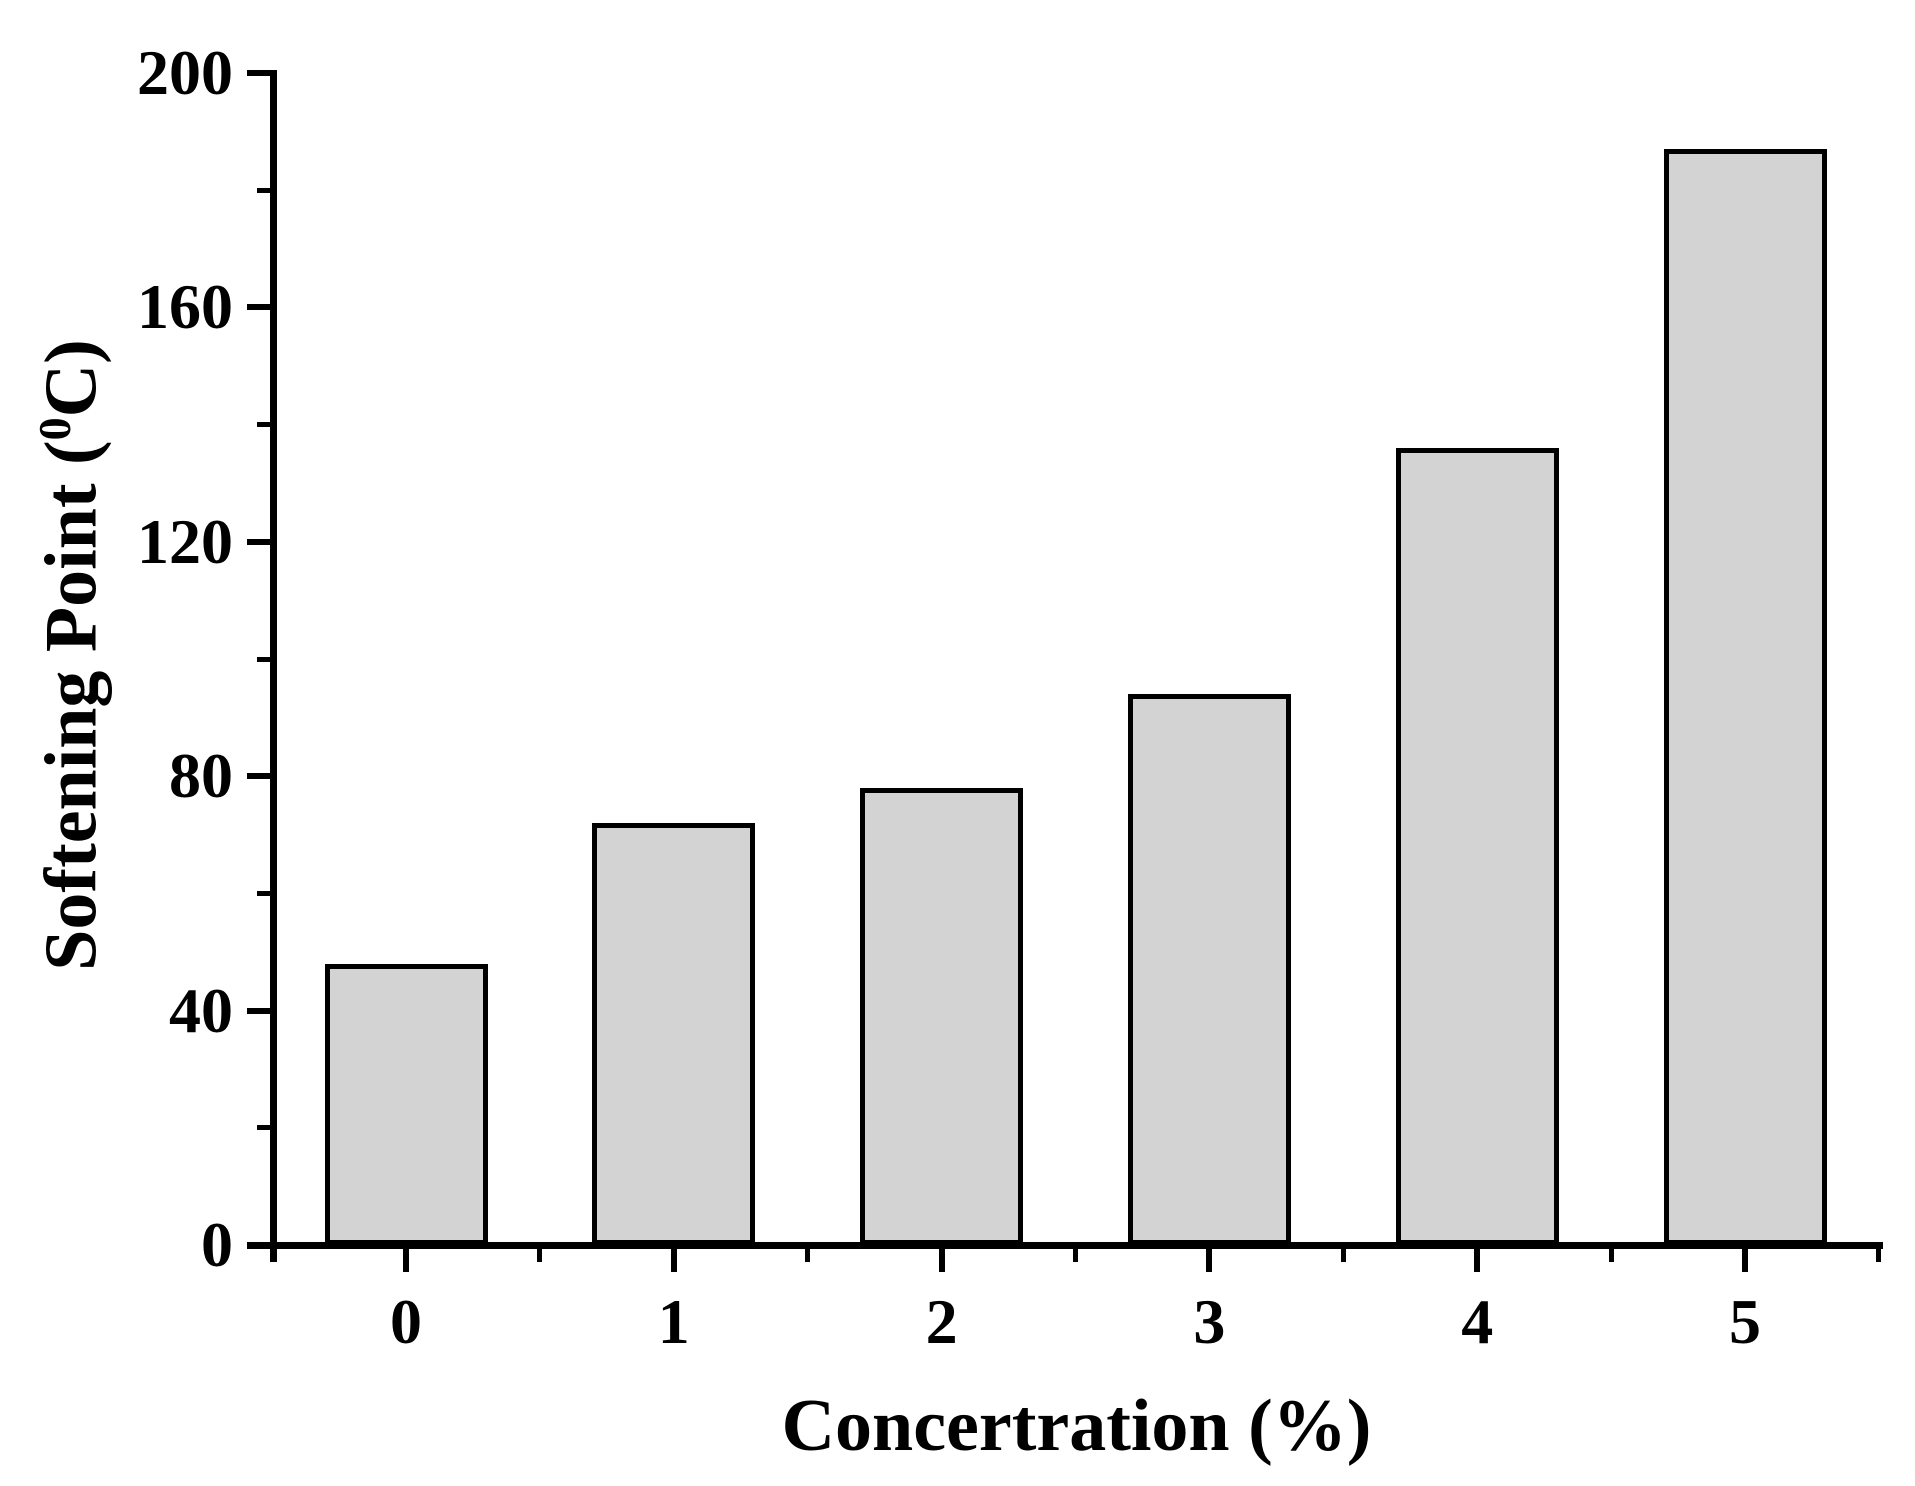 This screenshot has height=1486, width=1915. I want to click on x-minor-tick-2.5, so click(1075, 1253).